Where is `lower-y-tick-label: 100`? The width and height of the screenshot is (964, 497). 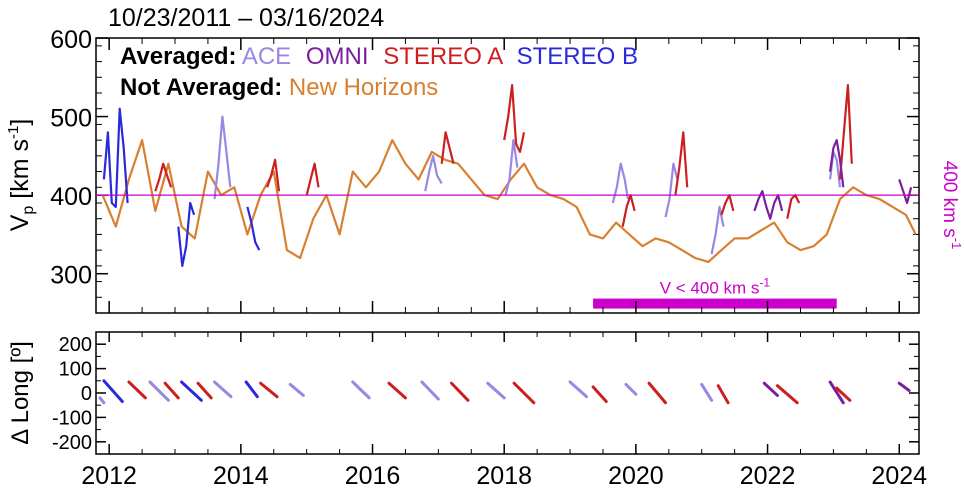
lower-y-tick-label: 100 is located at coordinates (75, 370).